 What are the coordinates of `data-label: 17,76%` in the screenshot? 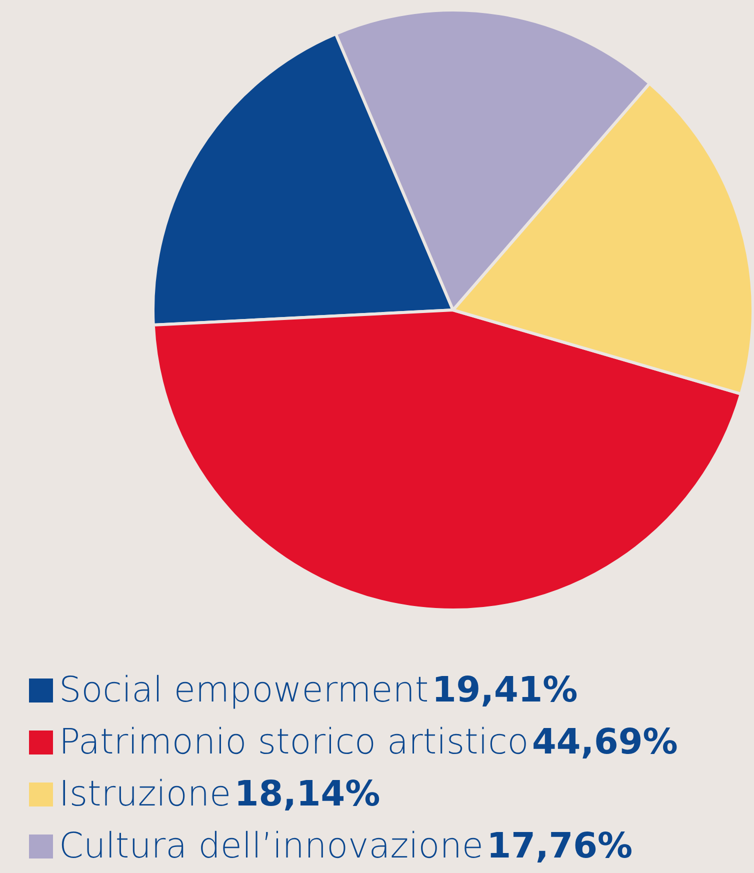 It's located at (559, 846).